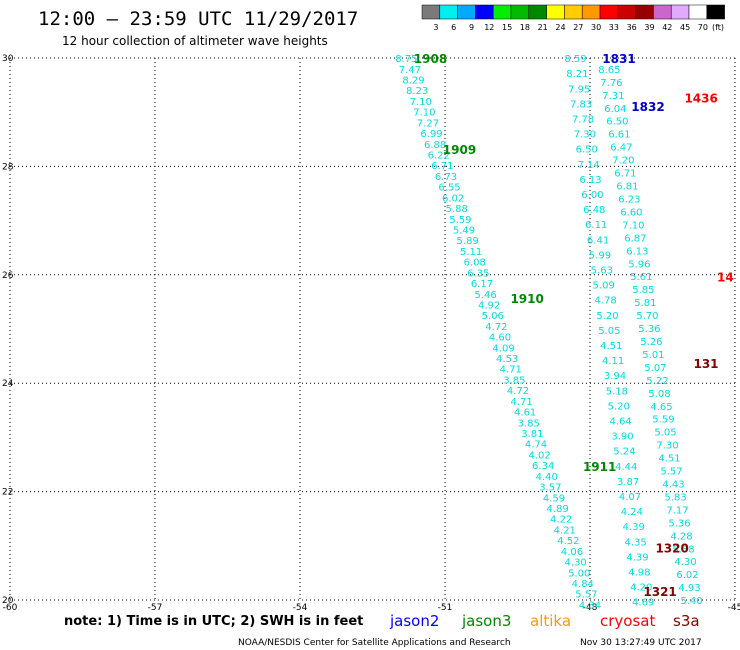 The width and height of the screenshot is (740, 650). What do you see at coordinates (691, 601) in the screenshot?
I see `wave-height-value: 5.40` at bounding box center [691, 601].